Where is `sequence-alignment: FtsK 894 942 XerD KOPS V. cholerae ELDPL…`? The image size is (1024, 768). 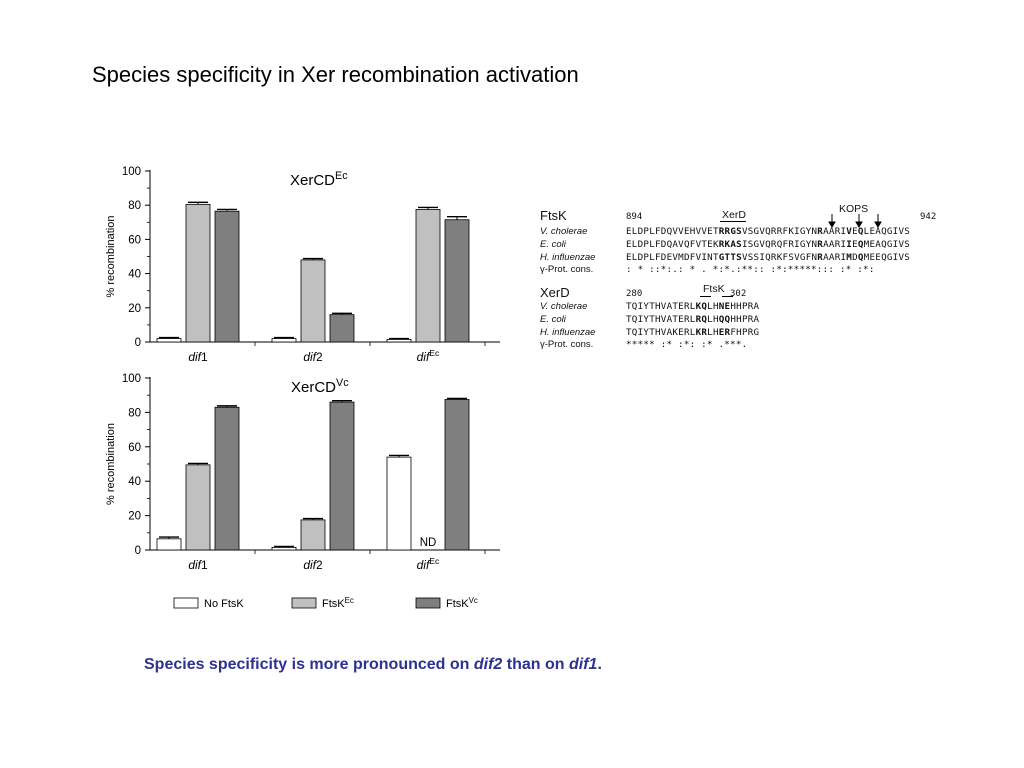 sequence-alignment: FtsK 894 942 XerD KOPS V. cholerae ELDPL… is located at coordinates (750, 280).